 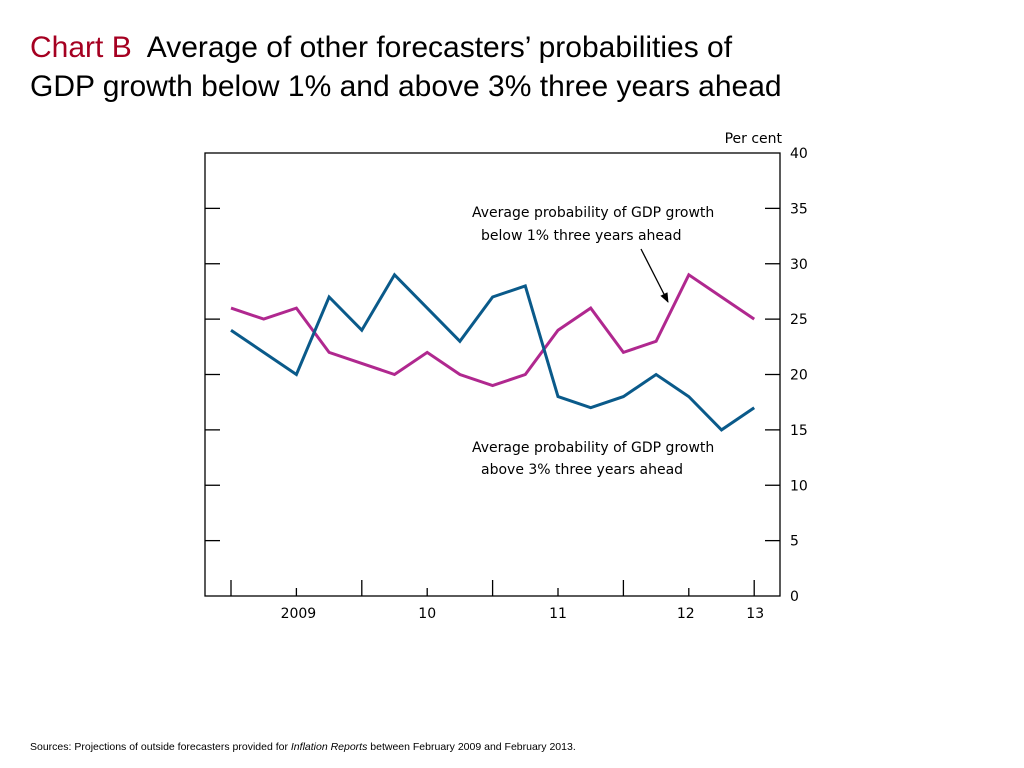 I want to click on x-tick-label: 2009, so click(x=299, y=614).